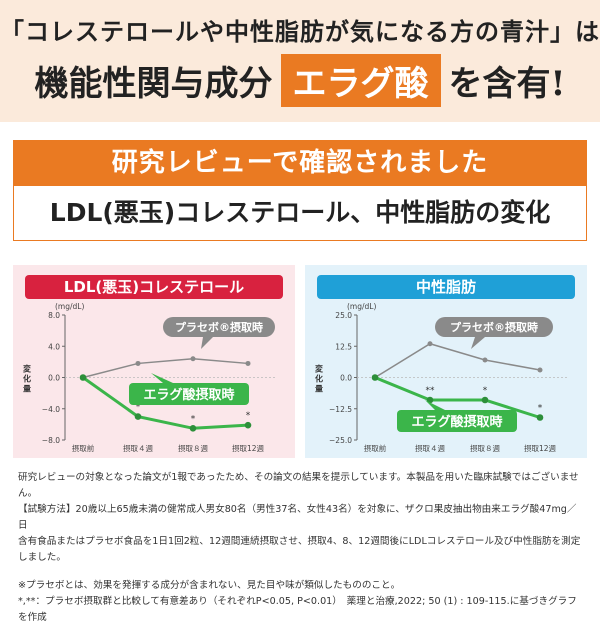 Image resolution: width=600 pixels, height=626 pixels. Describe the element at coordinates (54, 346) in the screenshot. I see `y-tick-label: 4.0` at that location.